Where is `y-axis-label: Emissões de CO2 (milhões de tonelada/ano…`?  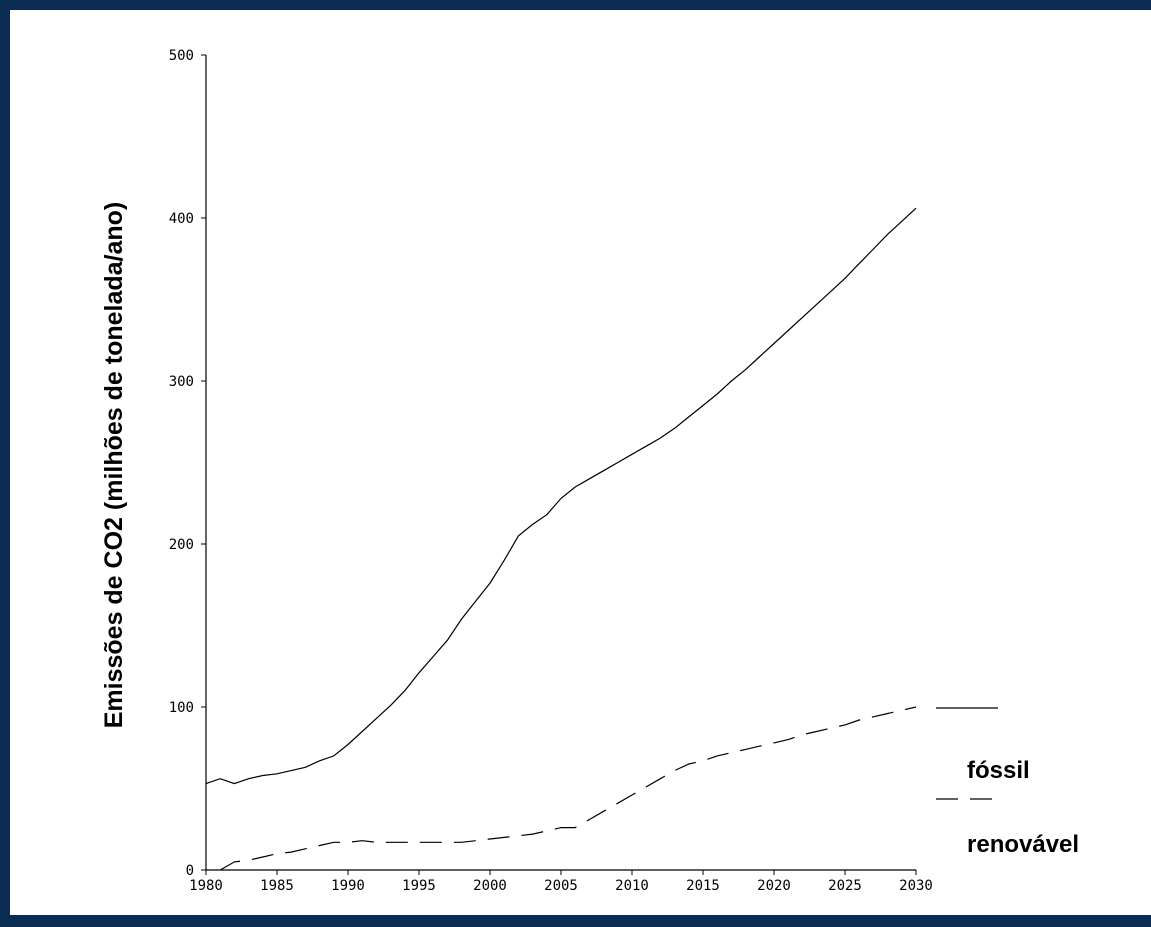 y-axis-label: Emissões de CO2 (milhões de tonelada/ano… is located at coordinates (114, 465).